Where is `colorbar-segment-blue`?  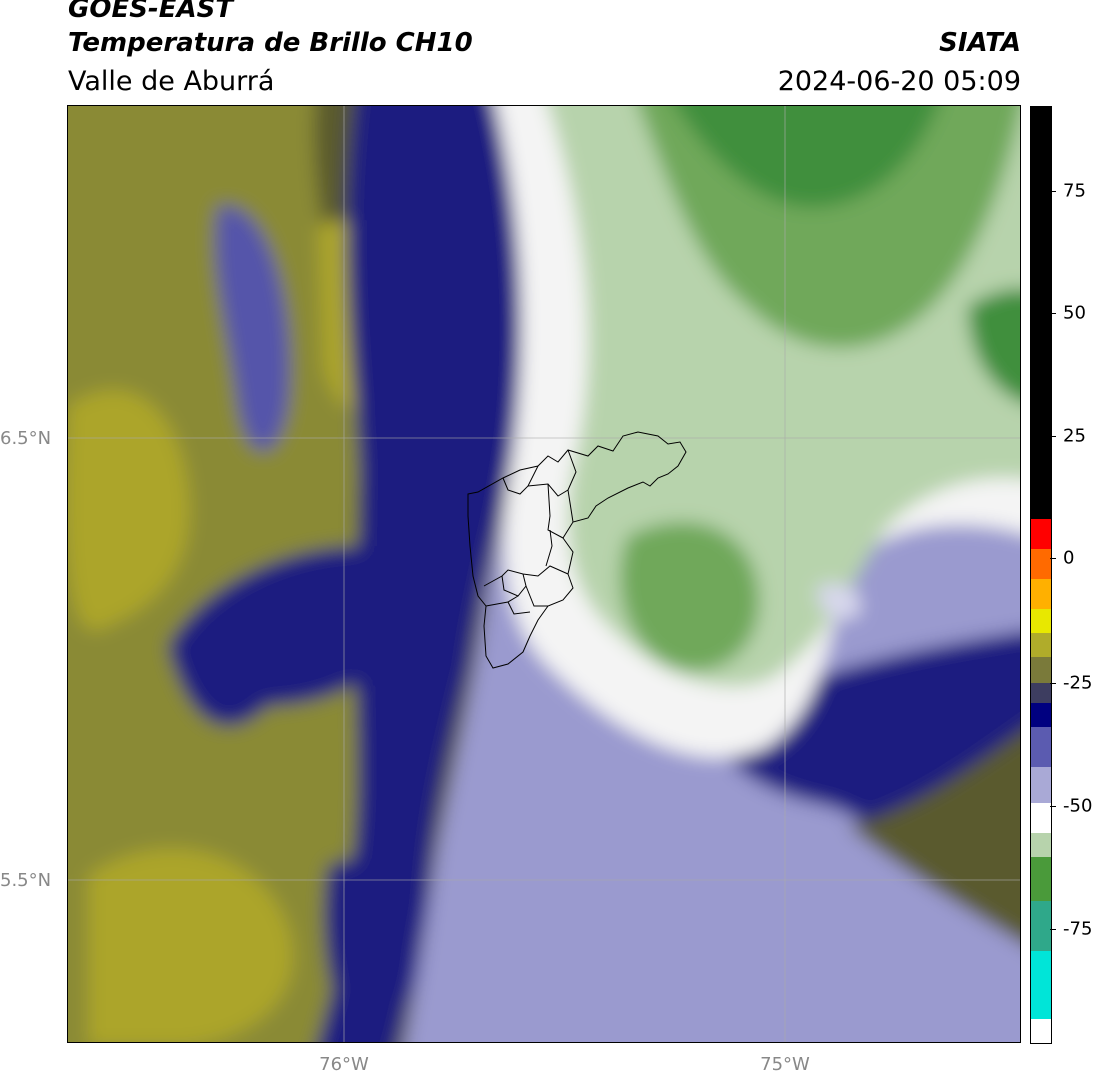
colorbar-segment-blue is located at coordinates (1041, 747).